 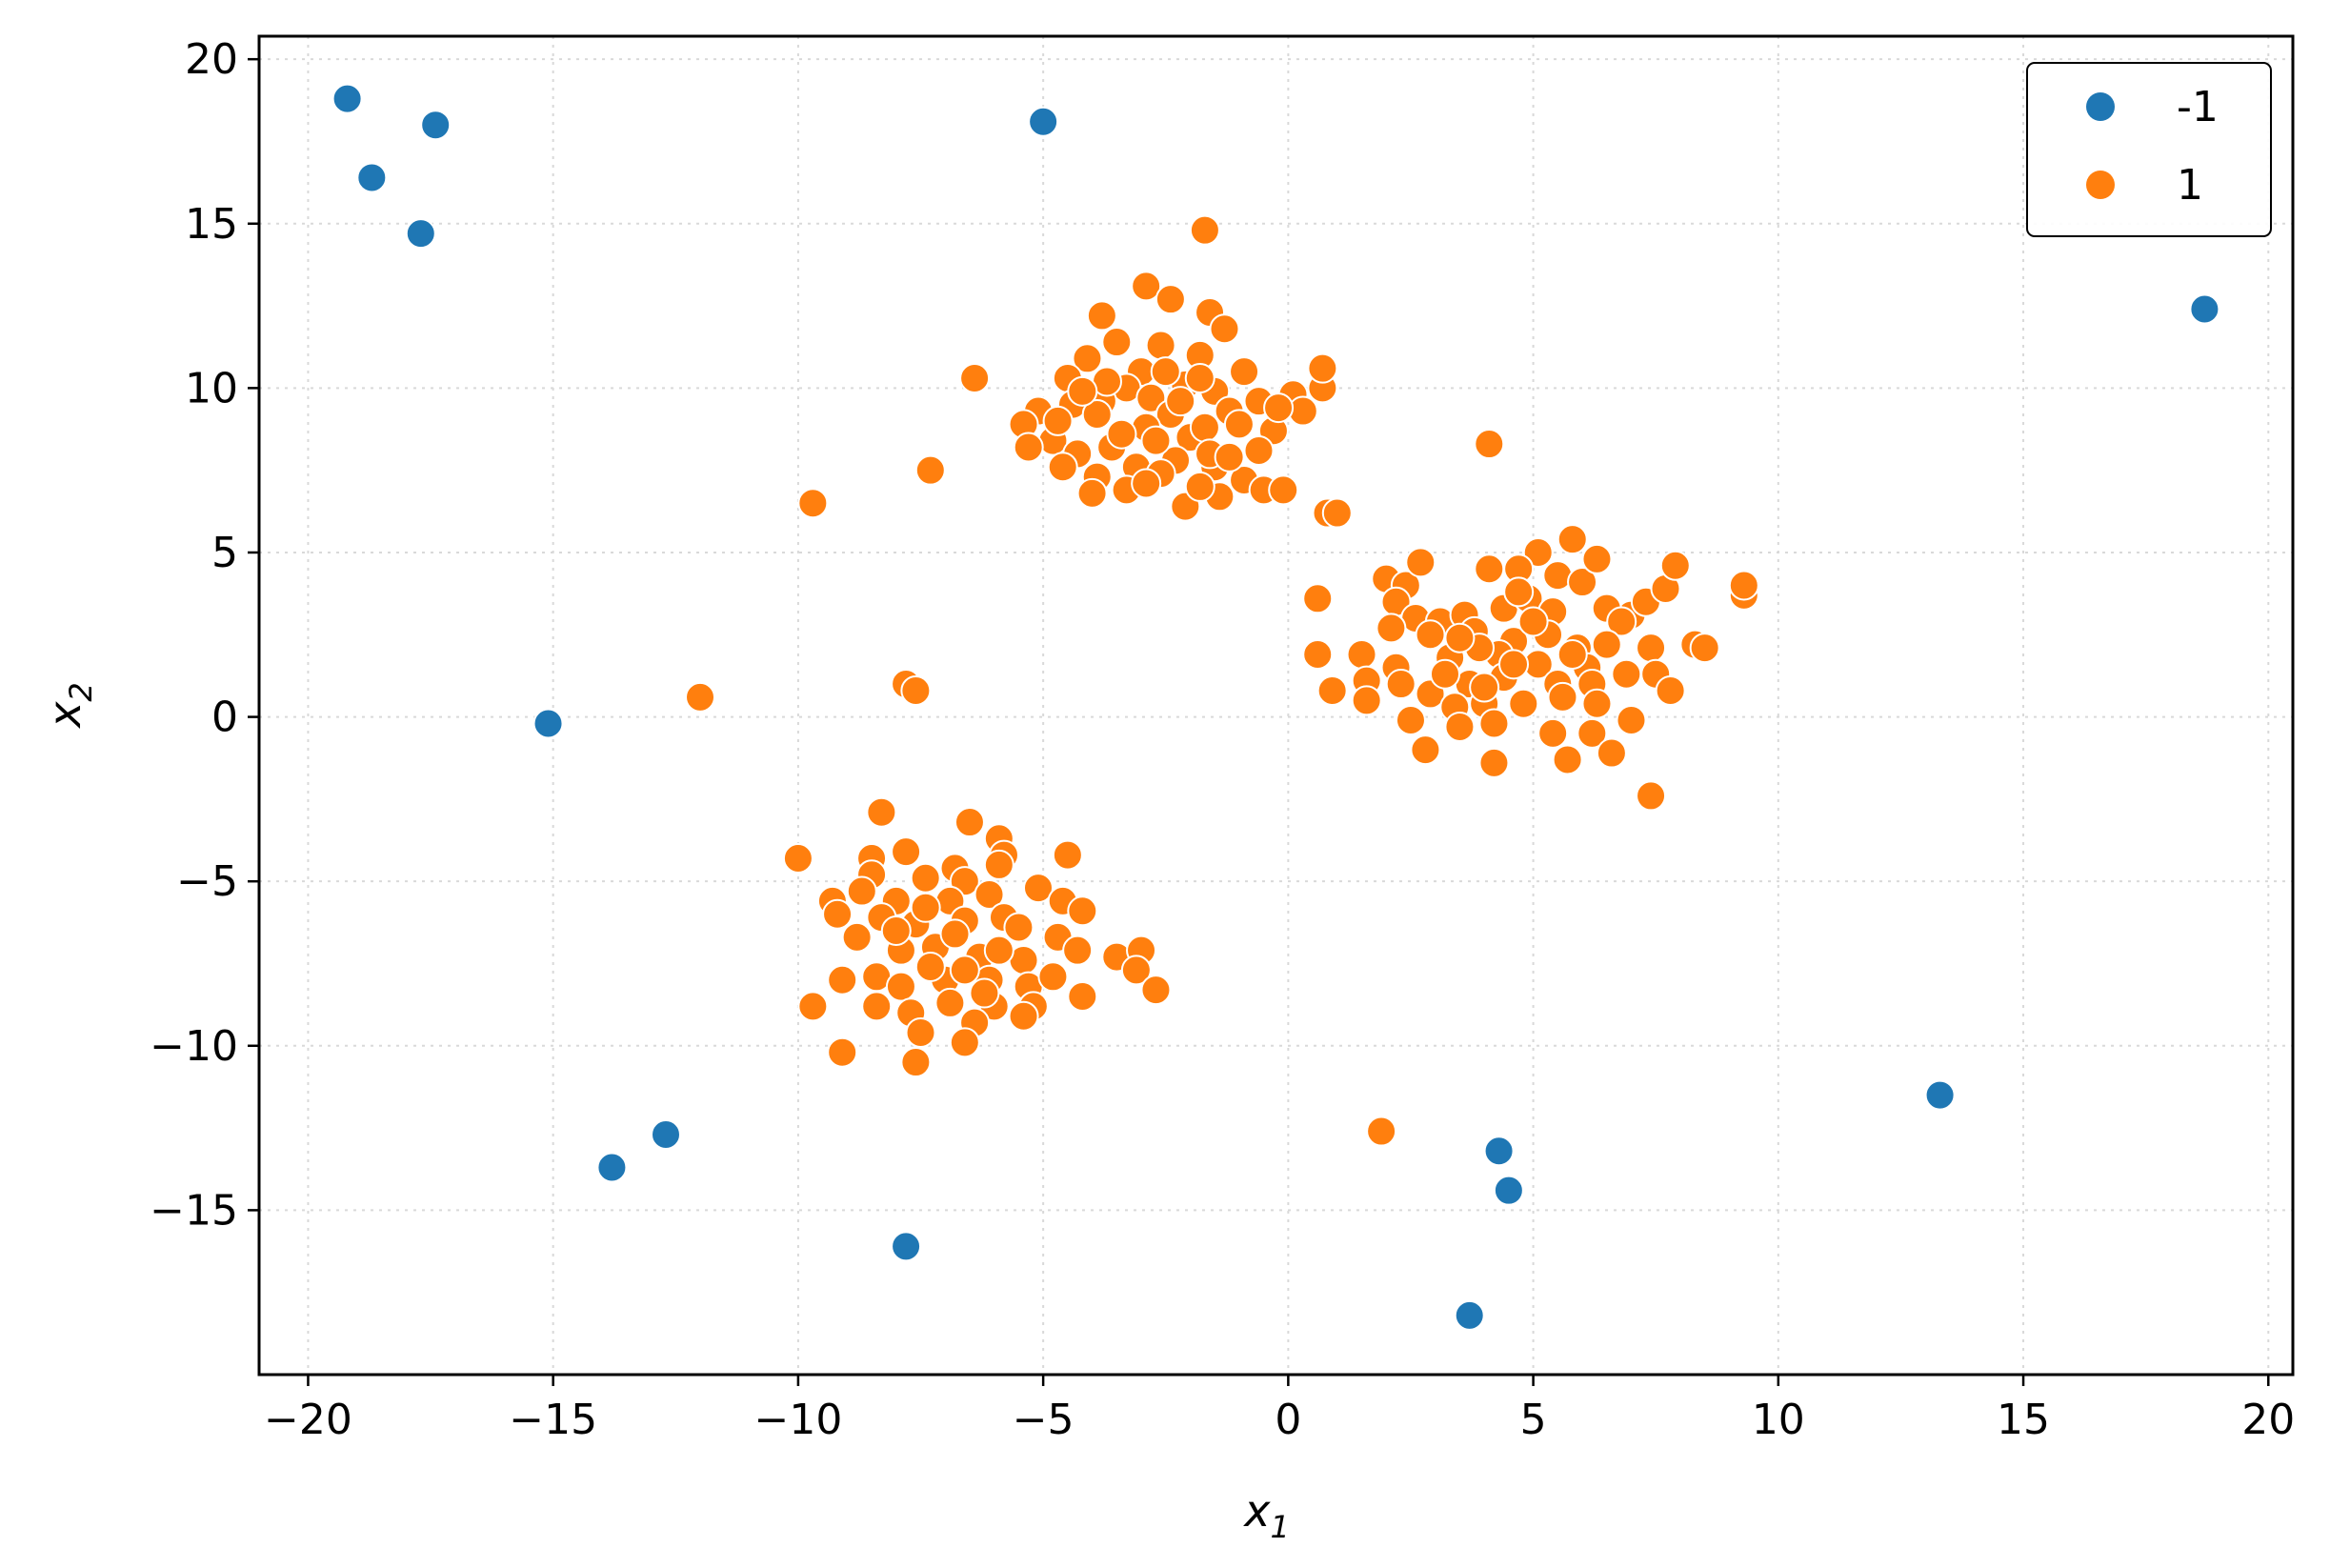 What do you see at coordinates (194, 1210) in the screenshot?
I see `y-tick-label: −15` at bounding box center [194, 1210].